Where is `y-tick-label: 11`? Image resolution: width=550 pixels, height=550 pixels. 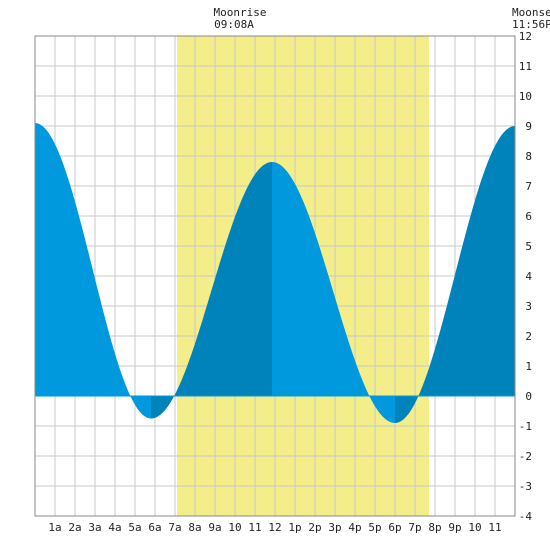
y-tick-label: 11 is located at coordinates (525, 66).